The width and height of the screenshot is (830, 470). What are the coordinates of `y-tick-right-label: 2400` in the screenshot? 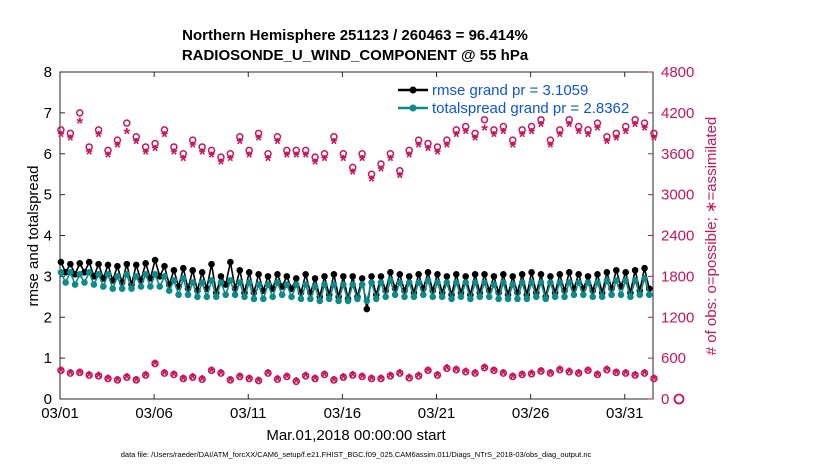 It's located at (677, 236).